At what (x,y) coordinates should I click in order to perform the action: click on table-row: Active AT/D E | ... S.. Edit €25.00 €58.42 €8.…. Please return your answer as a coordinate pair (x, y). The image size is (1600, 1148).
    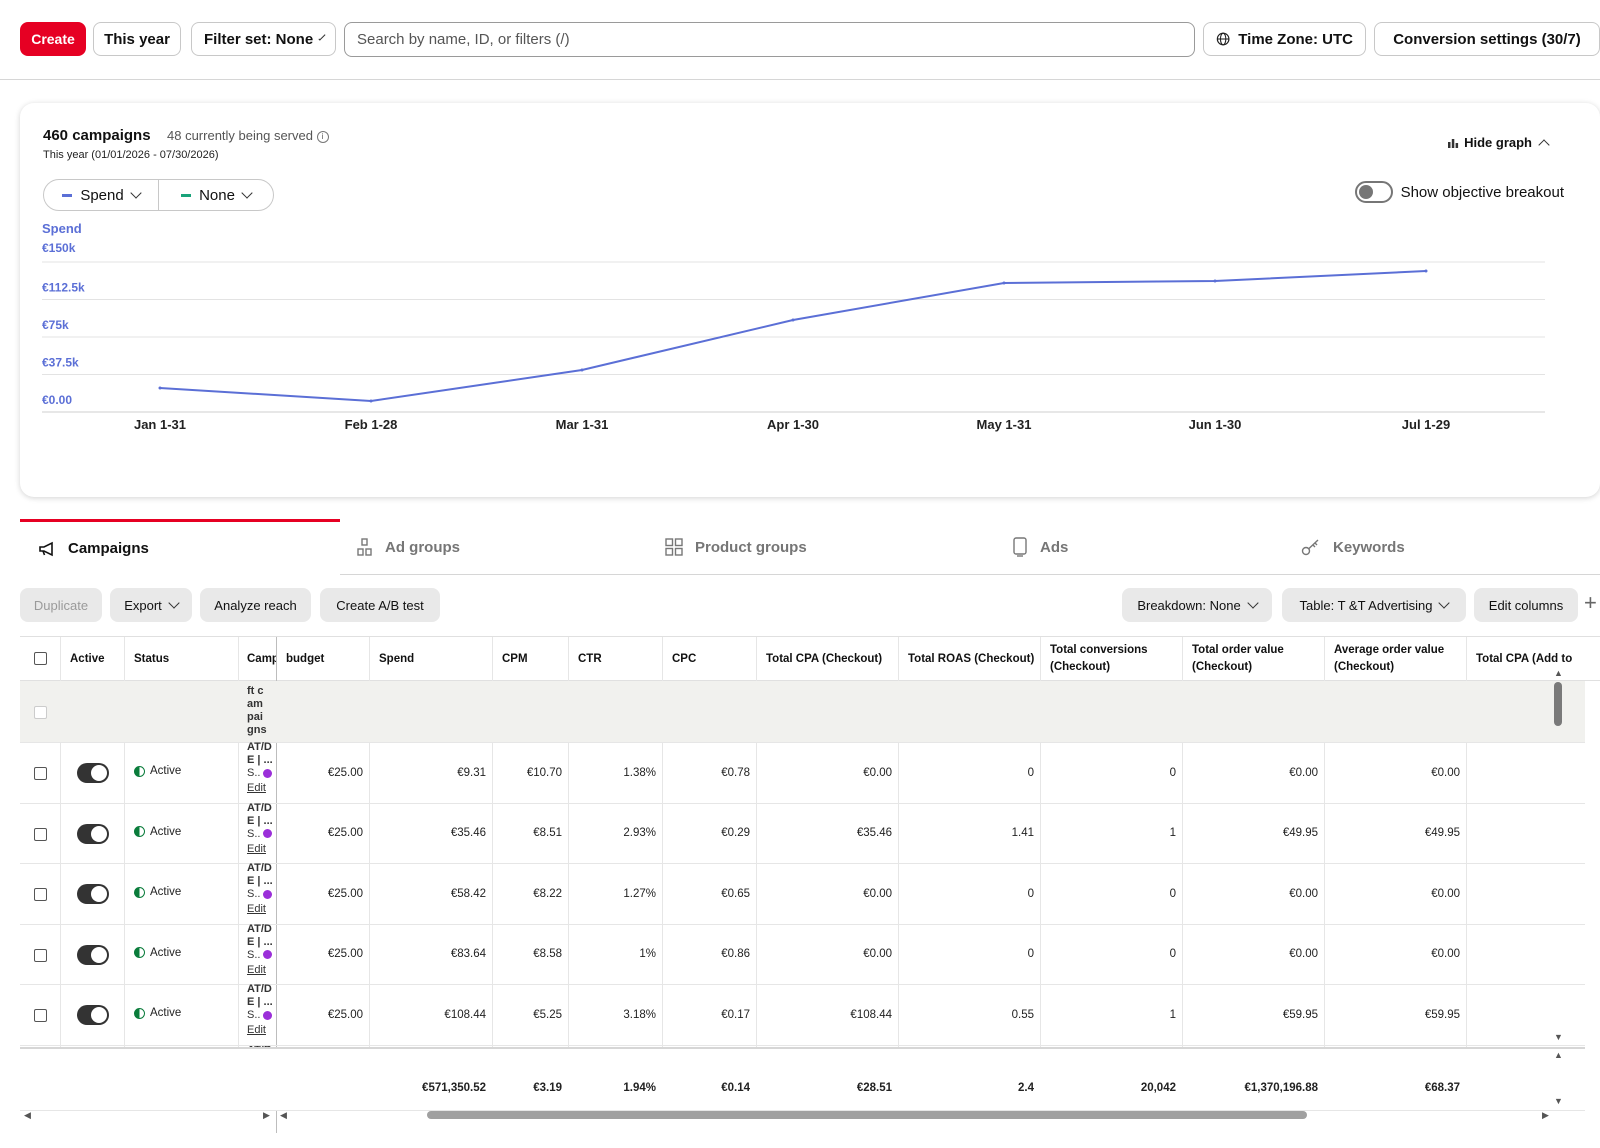
    Looking at the image, I should click on (802, 893).